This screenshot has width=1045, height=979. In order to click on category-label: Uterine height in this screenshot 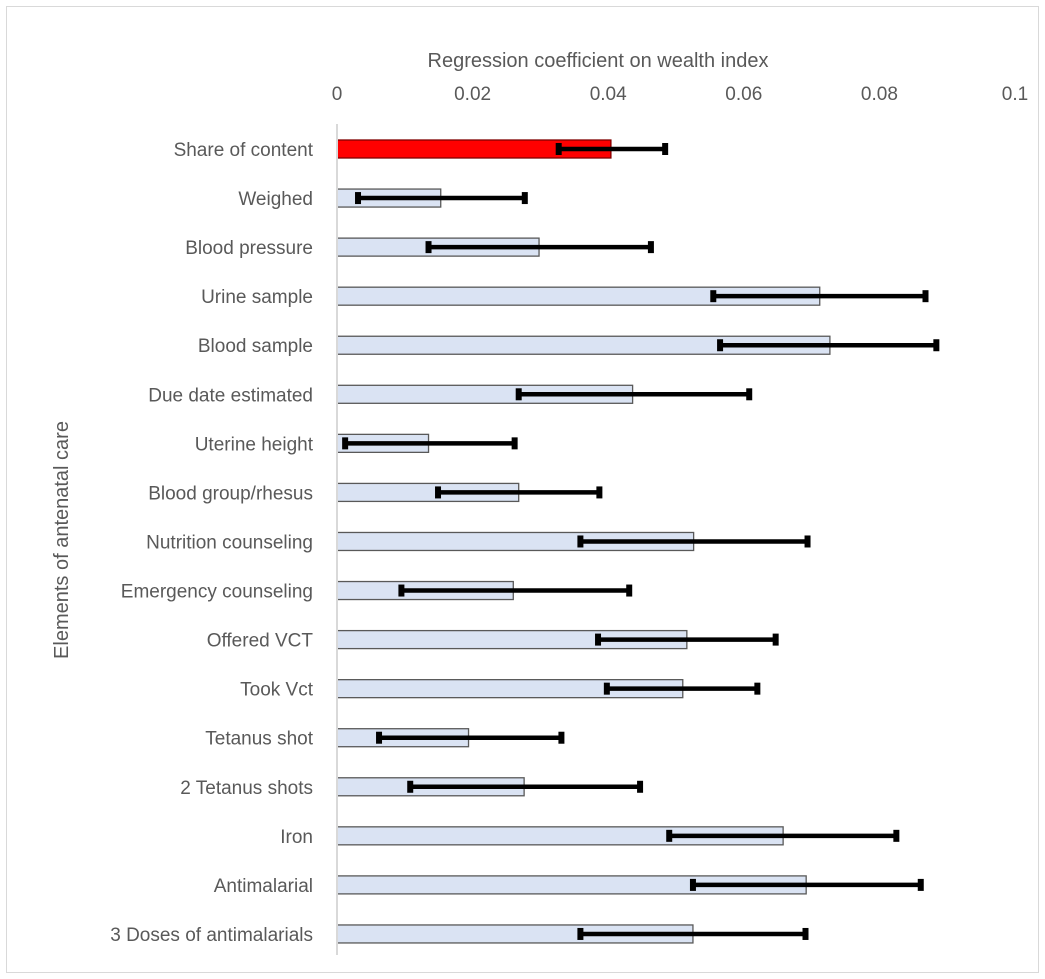, I will do `click(254, 444)`.